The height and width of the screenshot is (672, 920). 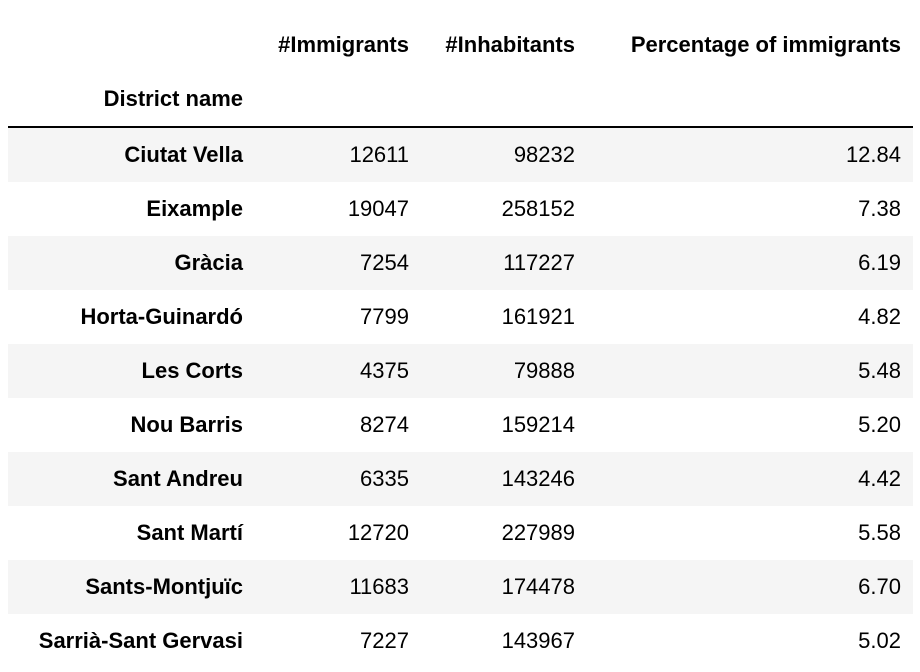 What do you see at coordinates (539, 262) in the screenshot?
I see `cell-inhabitants: 117227` at bounding box center [539, 262].